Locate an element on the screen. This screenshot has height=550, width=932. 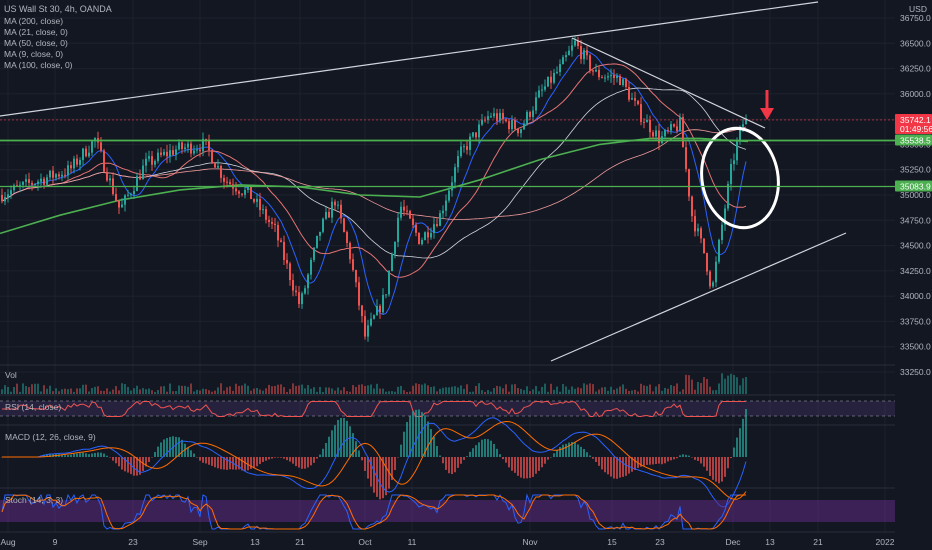
price-tick-label: 34250.0 is located at coordinates (915, 271).